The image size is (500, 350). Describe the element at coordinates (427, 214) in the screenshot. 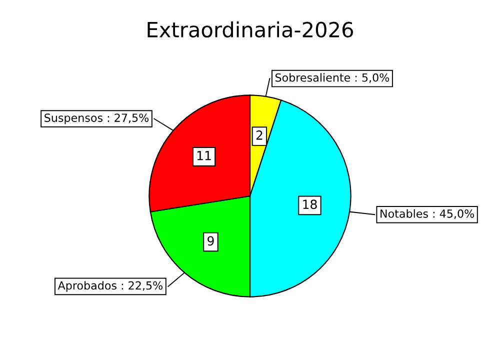

I see `slice-label: Notables : 45,0%` at that location.